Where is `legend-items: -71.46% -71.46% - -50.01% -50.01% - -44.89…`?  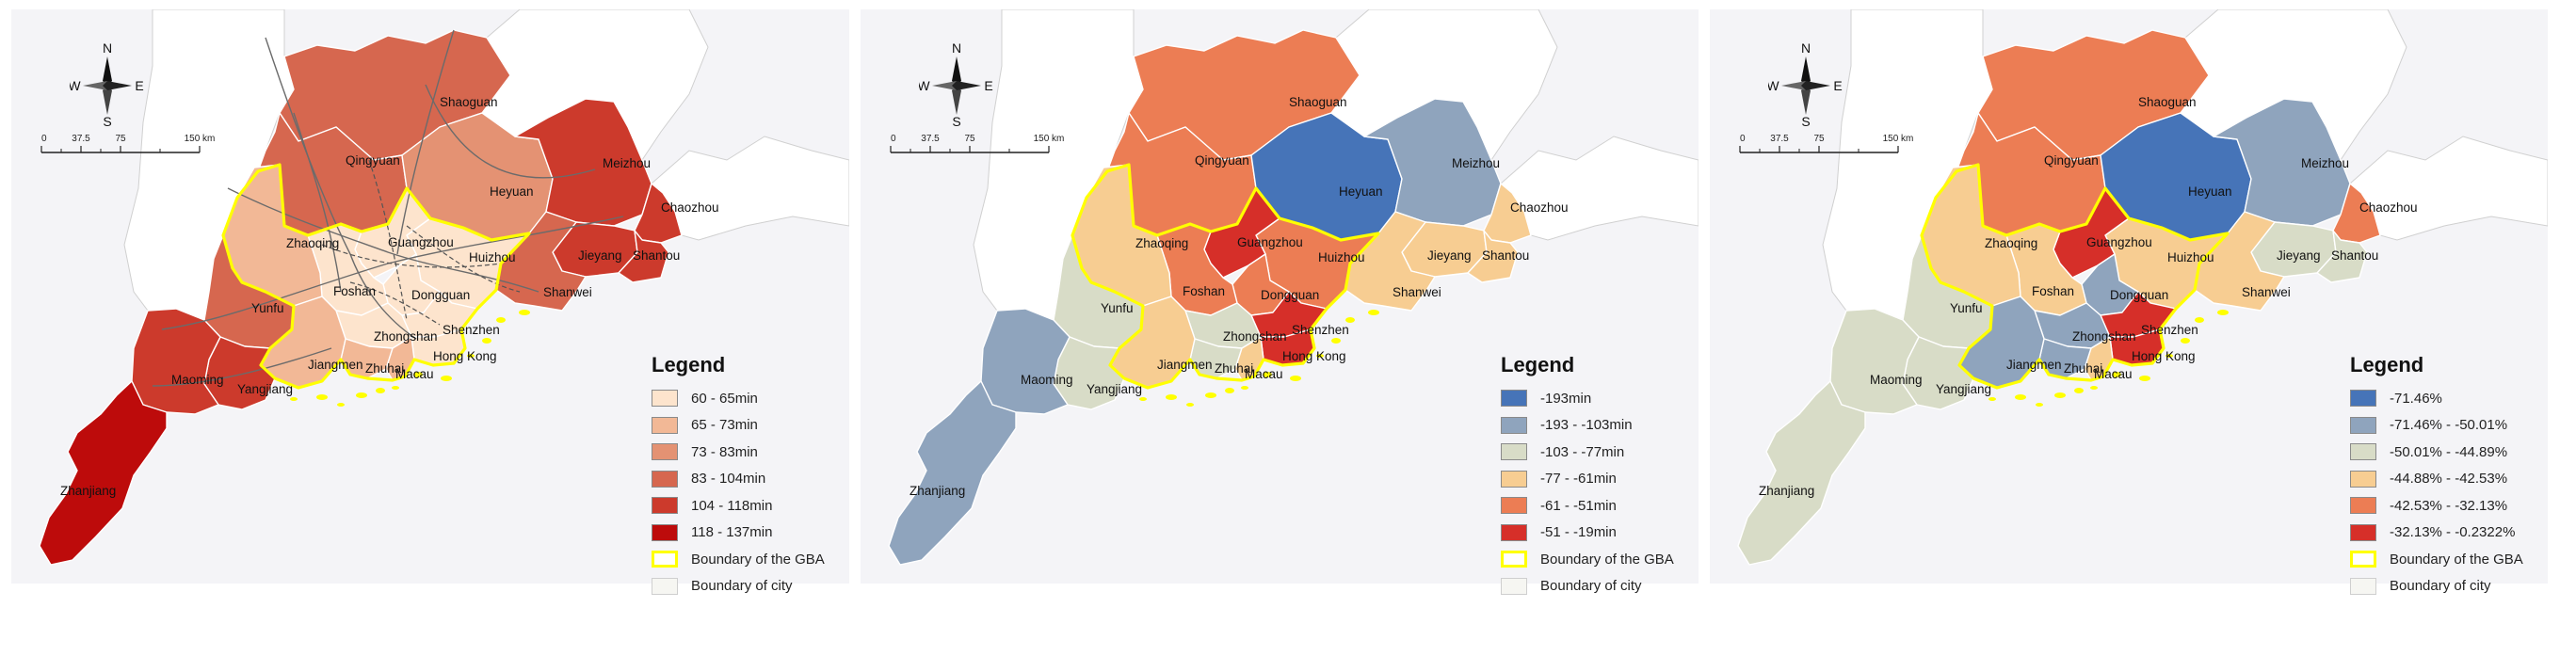
legend-items: -71.46% -71.46% - -50.01% -50.01% - -44.89… is located at coordinates (2449, 492).